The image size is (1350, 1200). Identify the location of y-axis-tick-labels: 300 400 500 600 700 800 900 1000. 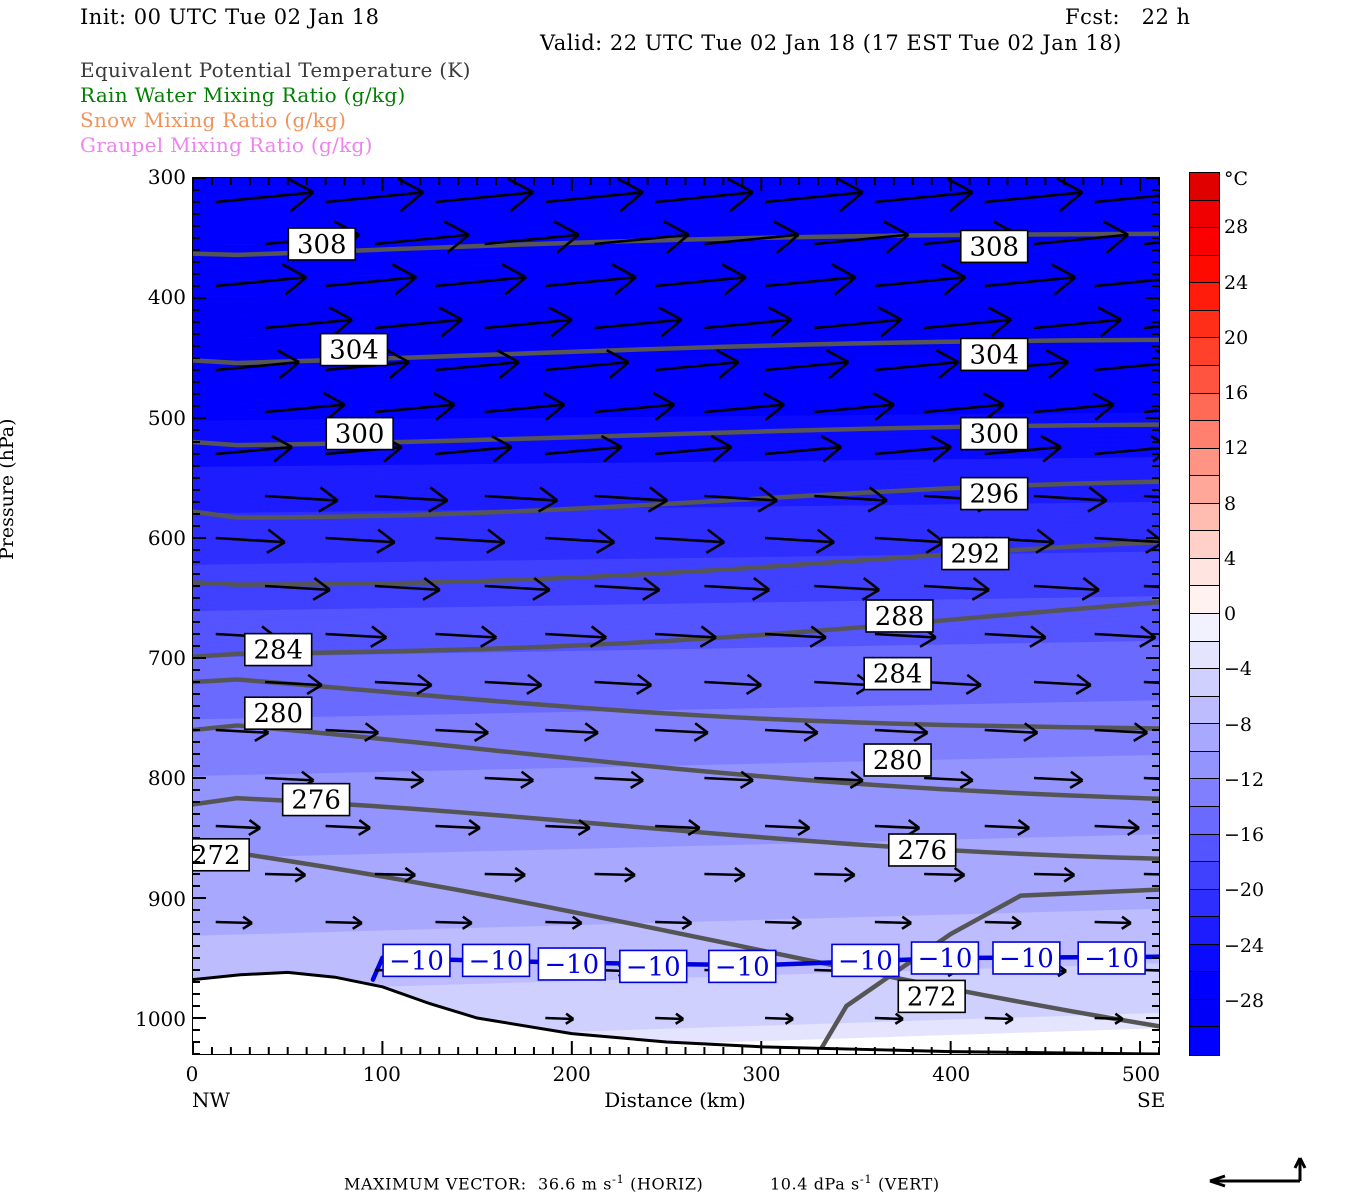
(153, 610).